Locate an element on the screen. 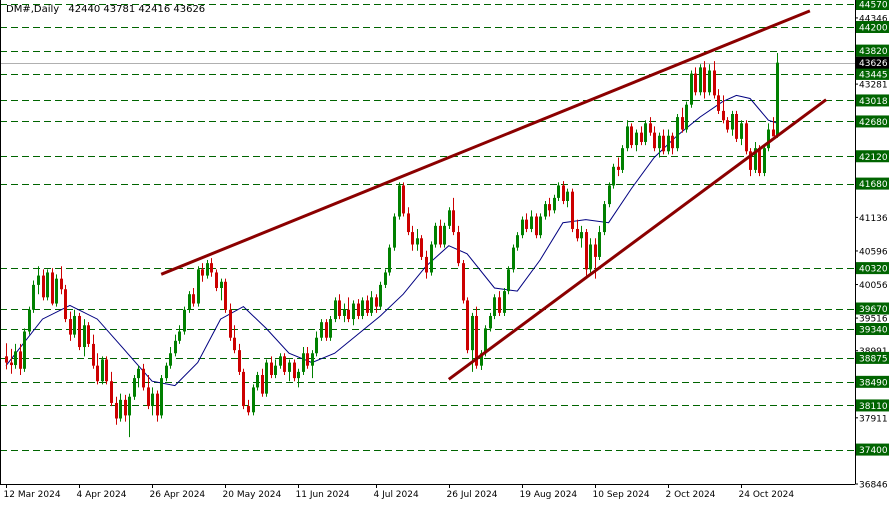  level-label-text: 43445 is located at coordinates (873, 75).